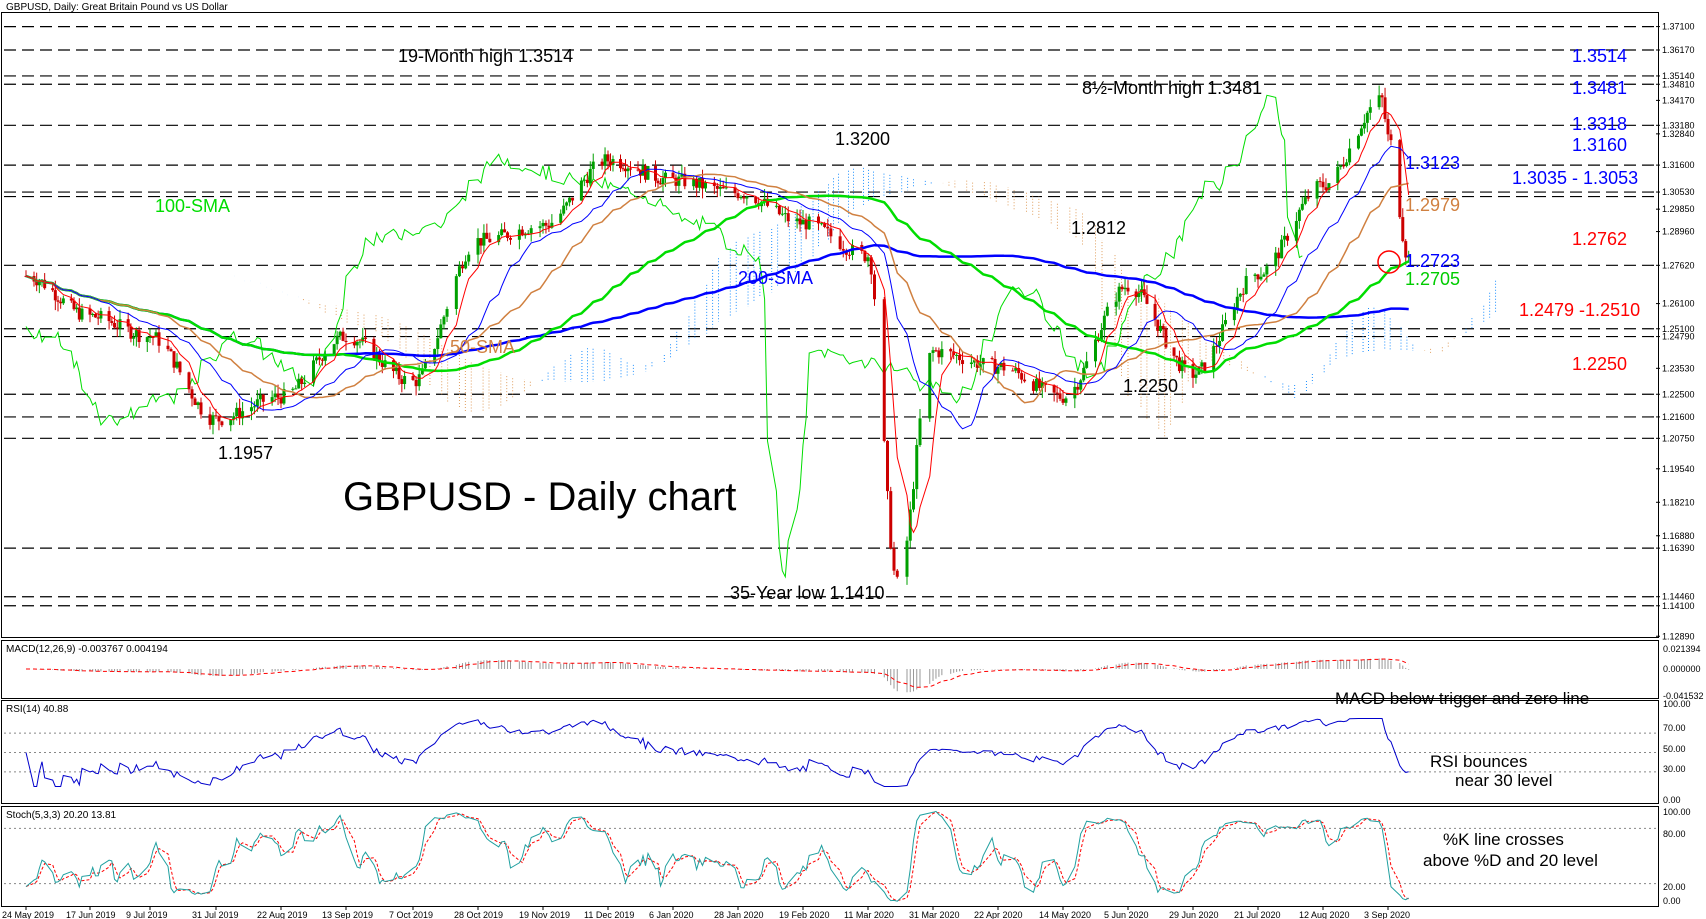 Image resolution: width=1706 pixels, height=919 pixels. I want to click on macd-signal-line, so click(717, 673).